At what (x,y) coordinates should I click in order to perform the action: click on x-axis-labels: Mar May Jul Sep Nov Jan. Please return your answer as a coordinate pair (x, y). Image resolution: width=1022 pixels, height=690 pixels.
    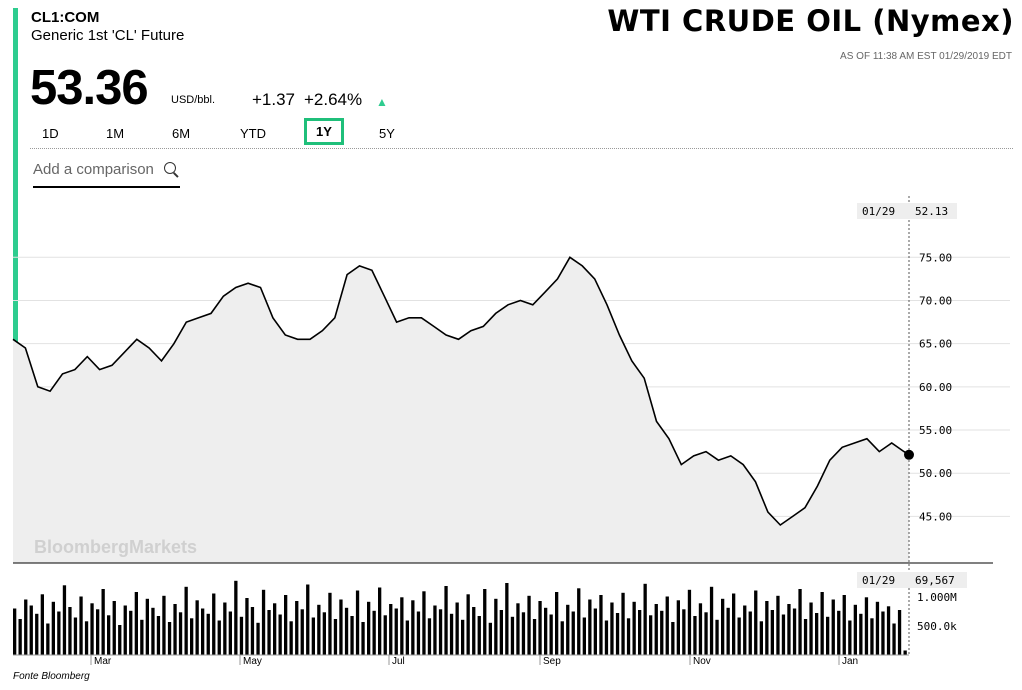
    Looking at the image, I should click on (474, 661).